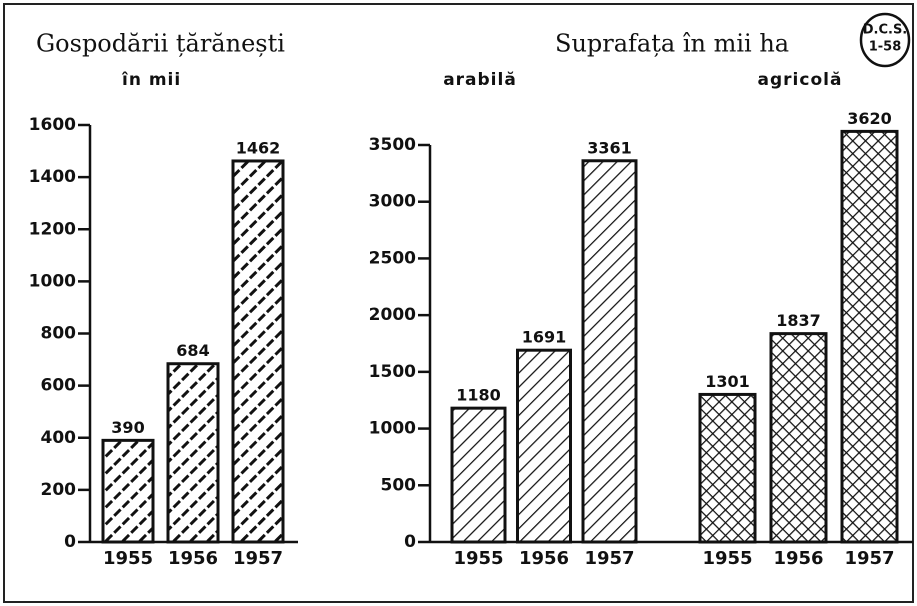  I want to click on y-tick-label: 600, so click(59, 386).